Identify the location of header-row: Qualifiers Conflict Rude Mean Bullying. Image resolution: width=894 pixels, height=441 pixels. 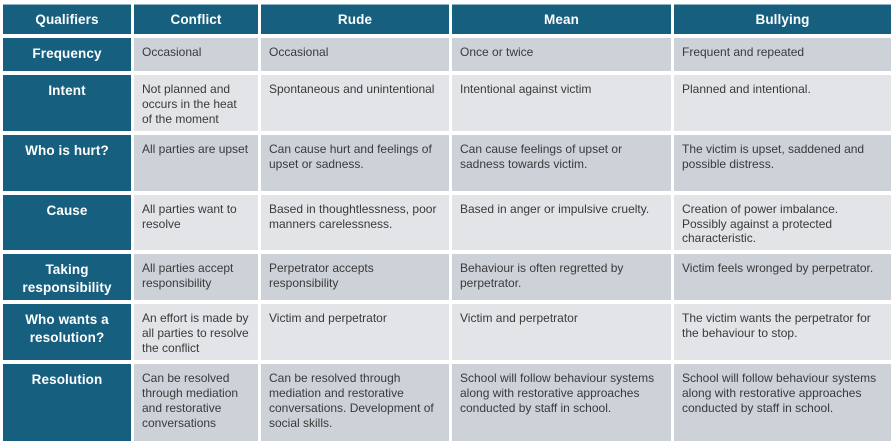
(447, 19).